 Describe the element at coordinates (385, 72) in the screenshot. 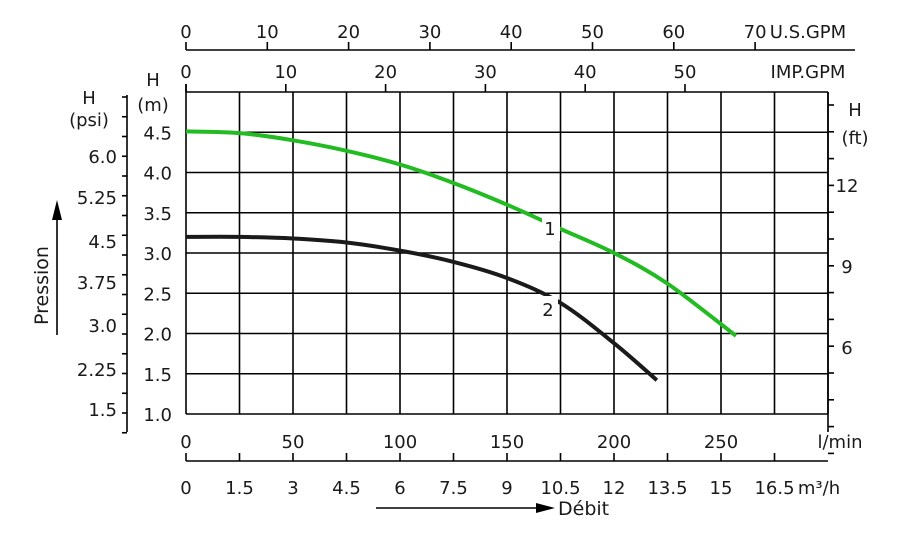

I see `impgpm-tick: 20` at that location.